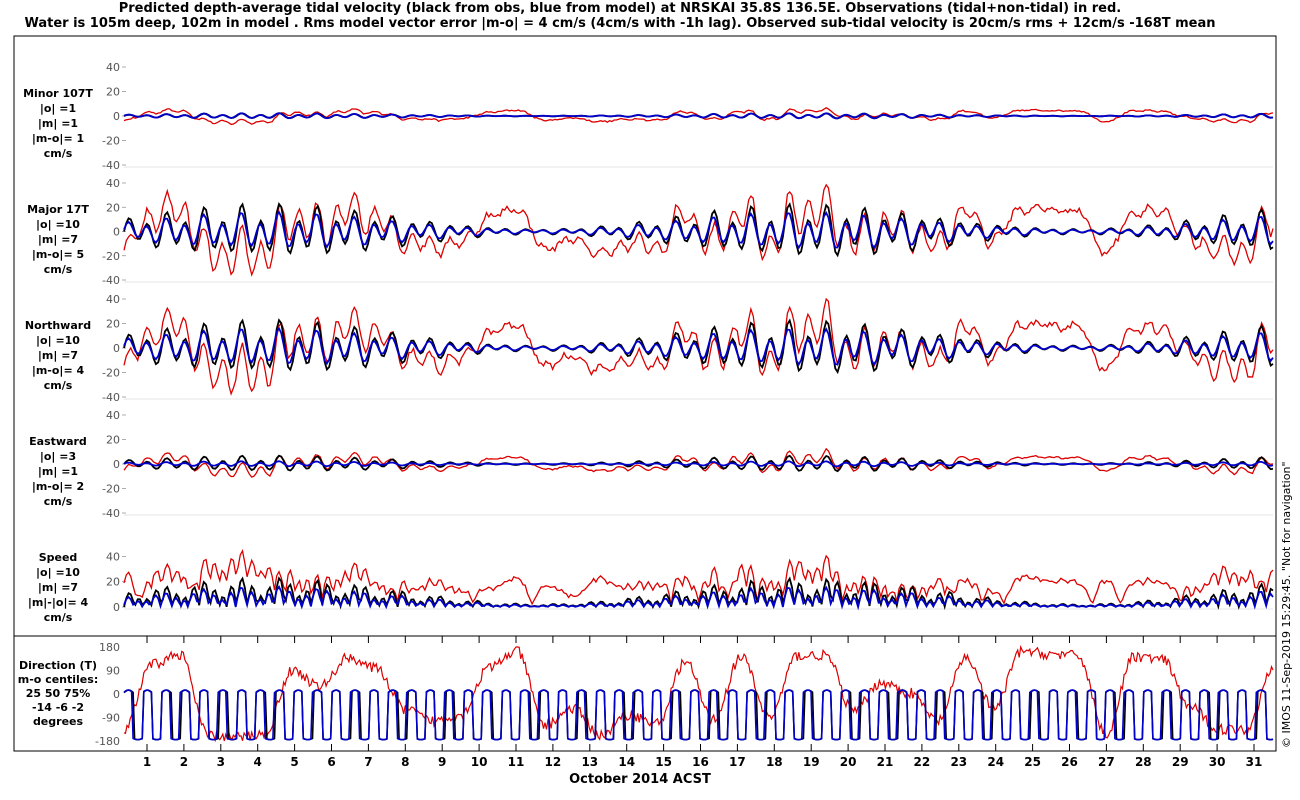  I want to click on x-tick-label: 6, so click(331, 762).